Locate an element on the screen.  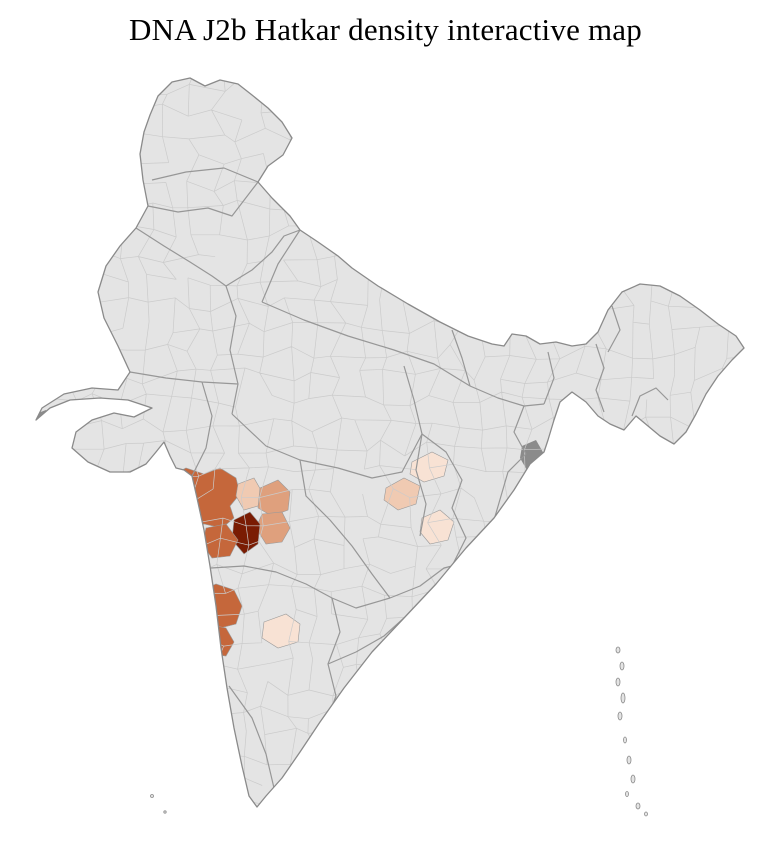
region-central-maharashtra-medium-north is located at coordinates (274, 498).